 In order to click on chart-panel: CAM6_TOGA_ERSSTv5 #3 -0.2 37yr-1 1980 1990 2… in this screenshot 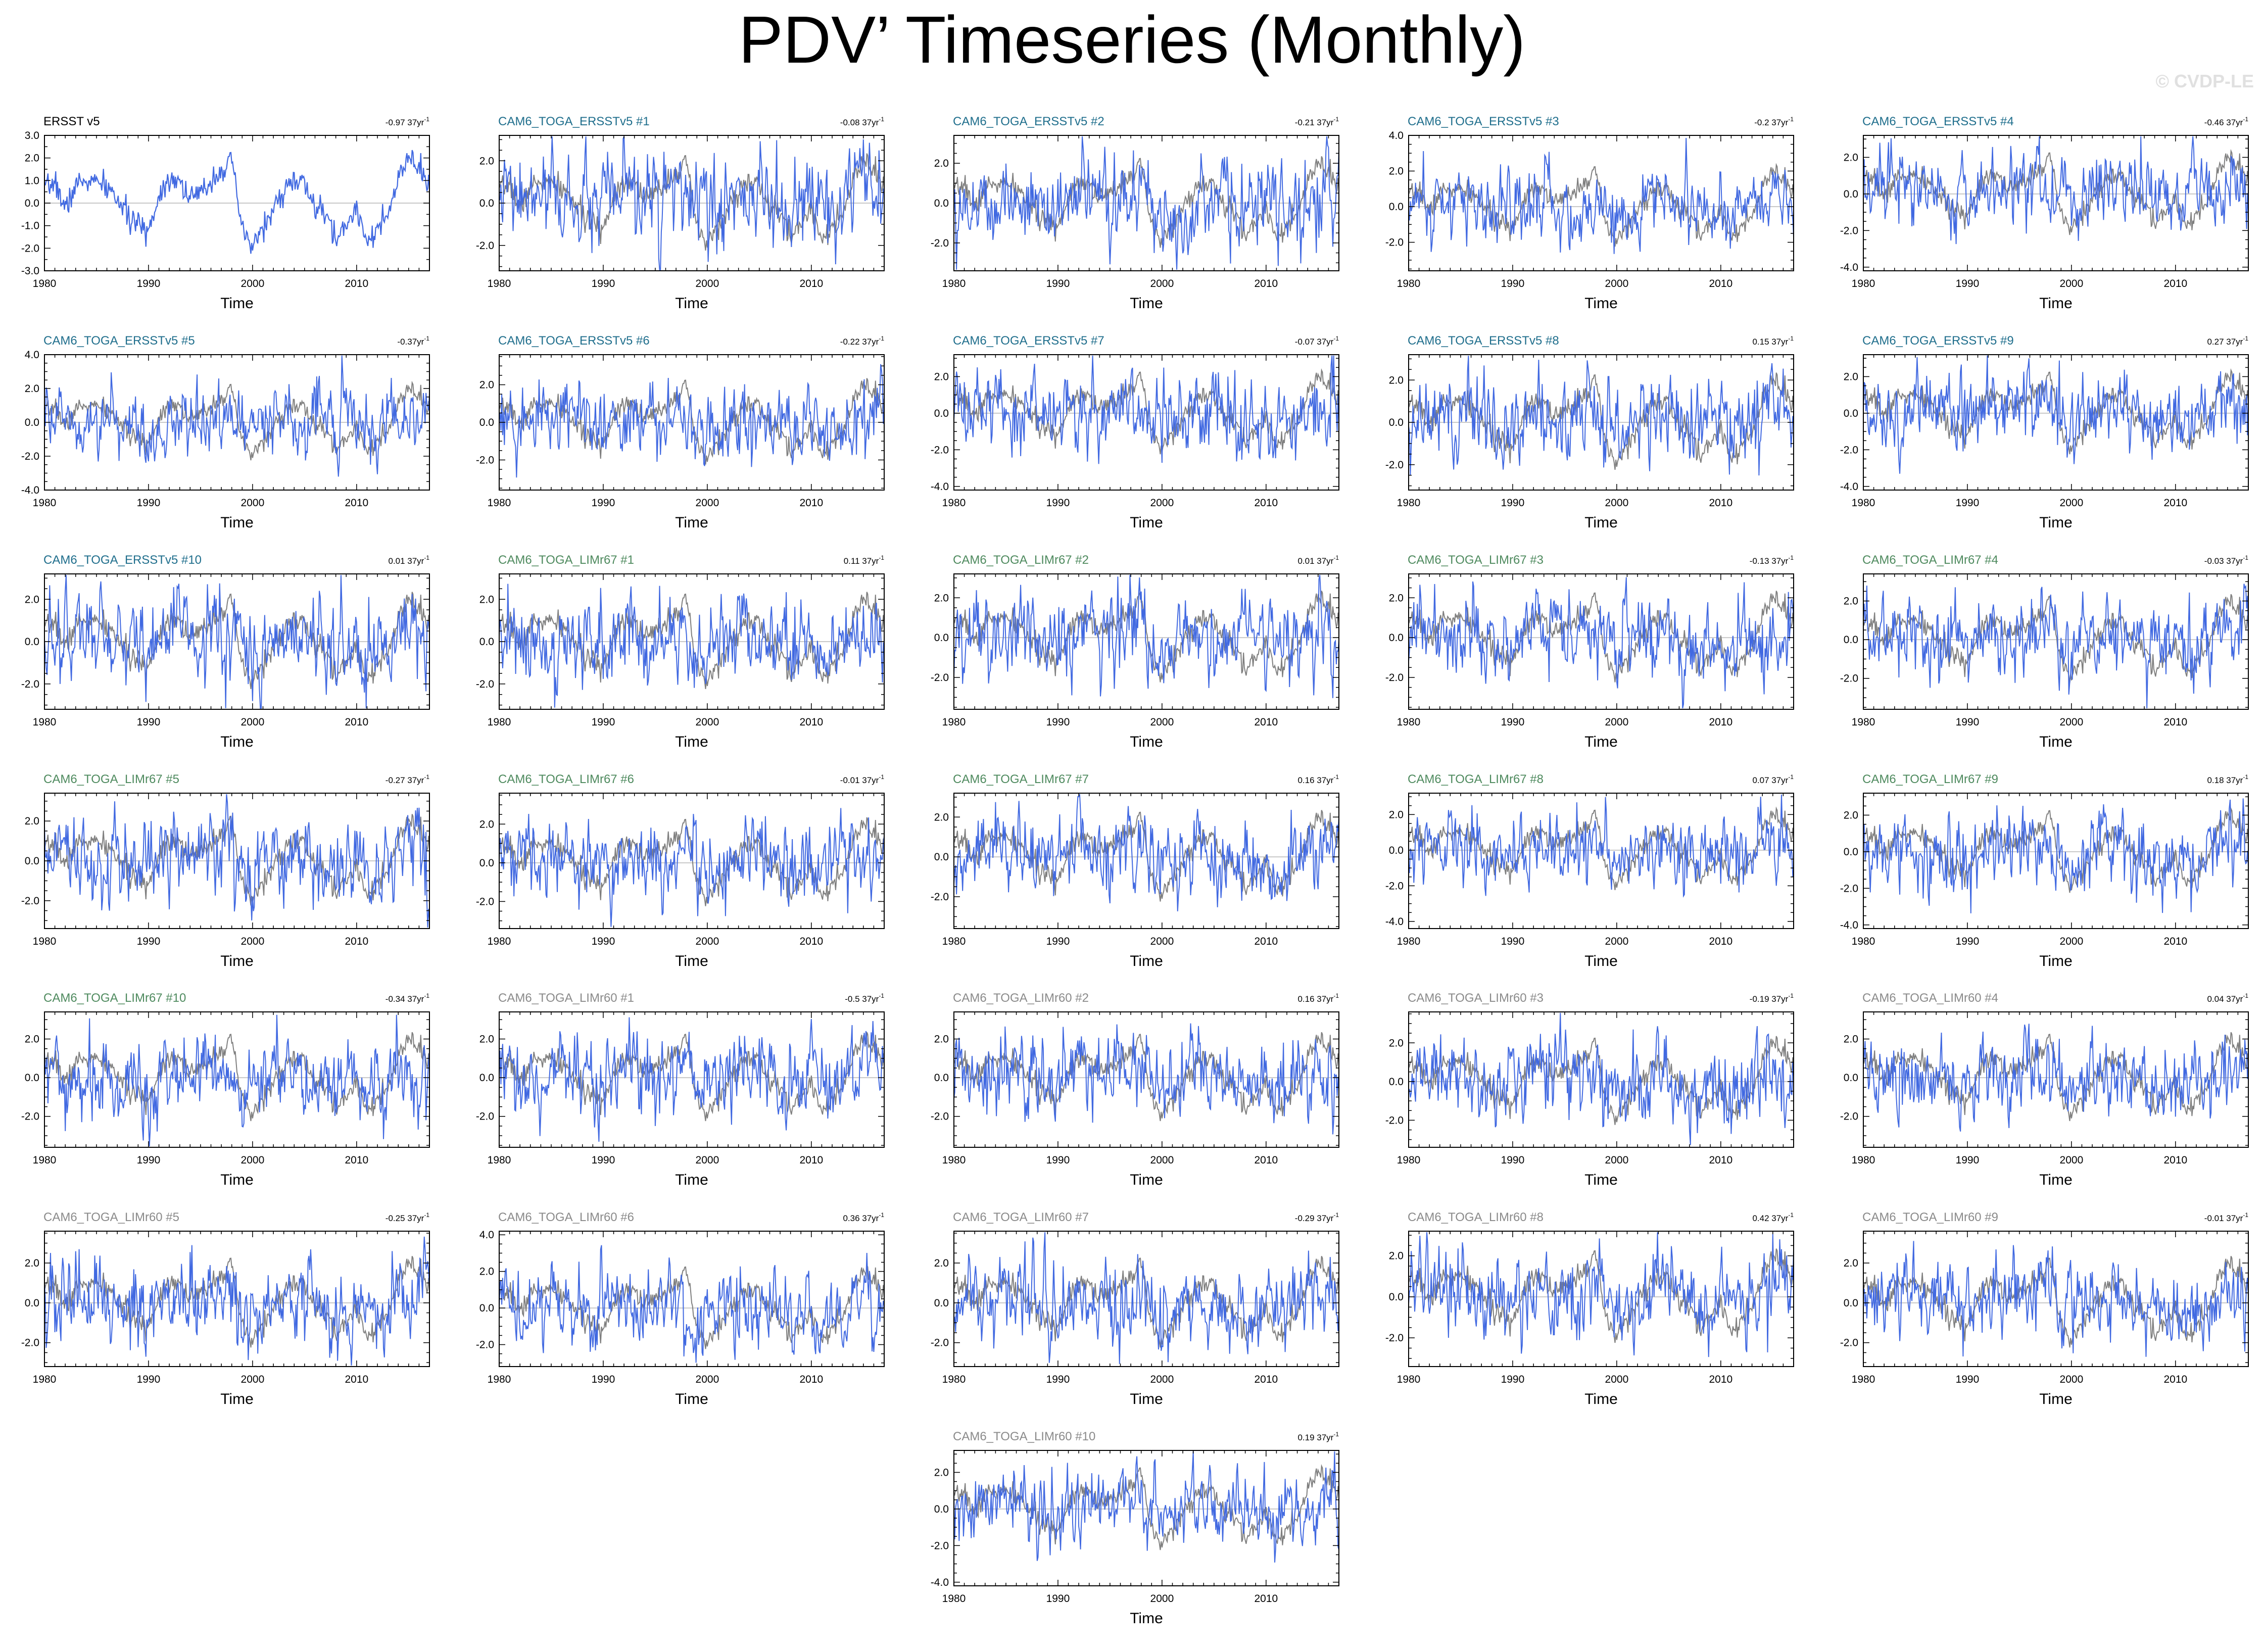, I will do `click(1590, 213)`.